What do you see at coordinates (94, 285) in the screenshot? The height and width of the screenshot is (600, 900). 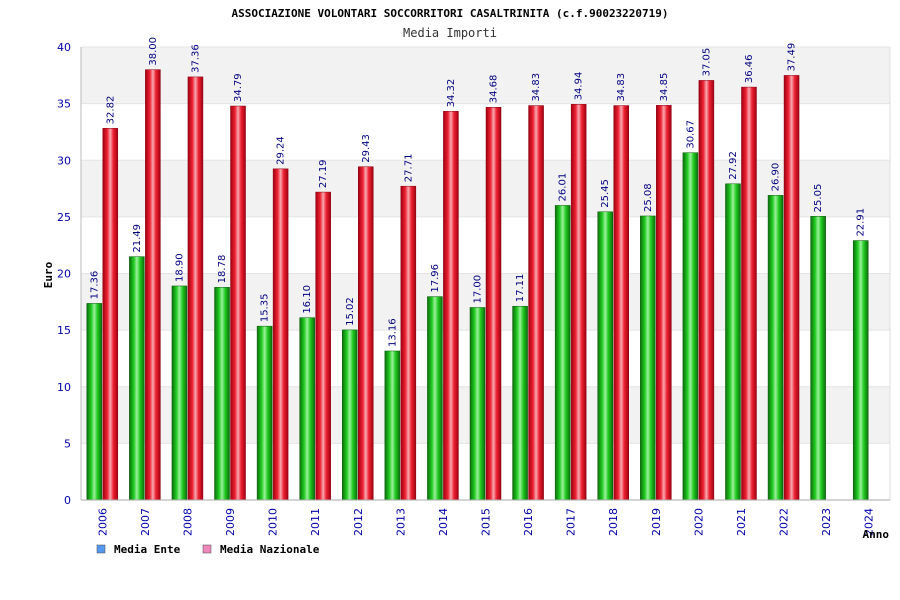 I see `data-label: 17.36` at bounding box center [94, 285].